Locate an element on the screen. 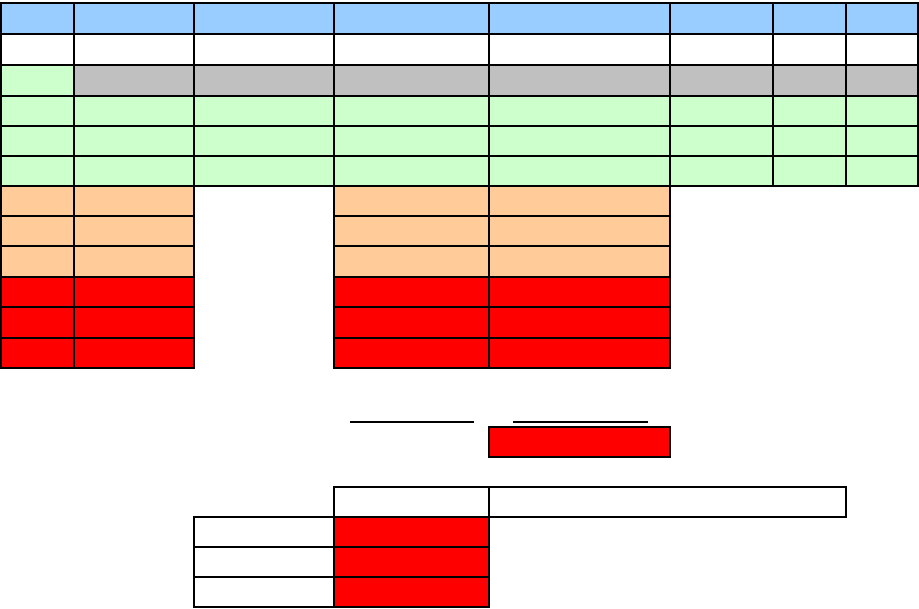  sheet-cell-r9-c2 is located at coordinates (134, 261).